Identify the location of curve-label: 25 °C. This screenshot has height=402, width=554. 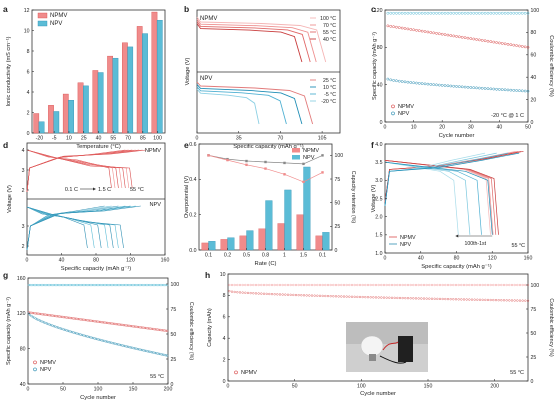
(329, 81).